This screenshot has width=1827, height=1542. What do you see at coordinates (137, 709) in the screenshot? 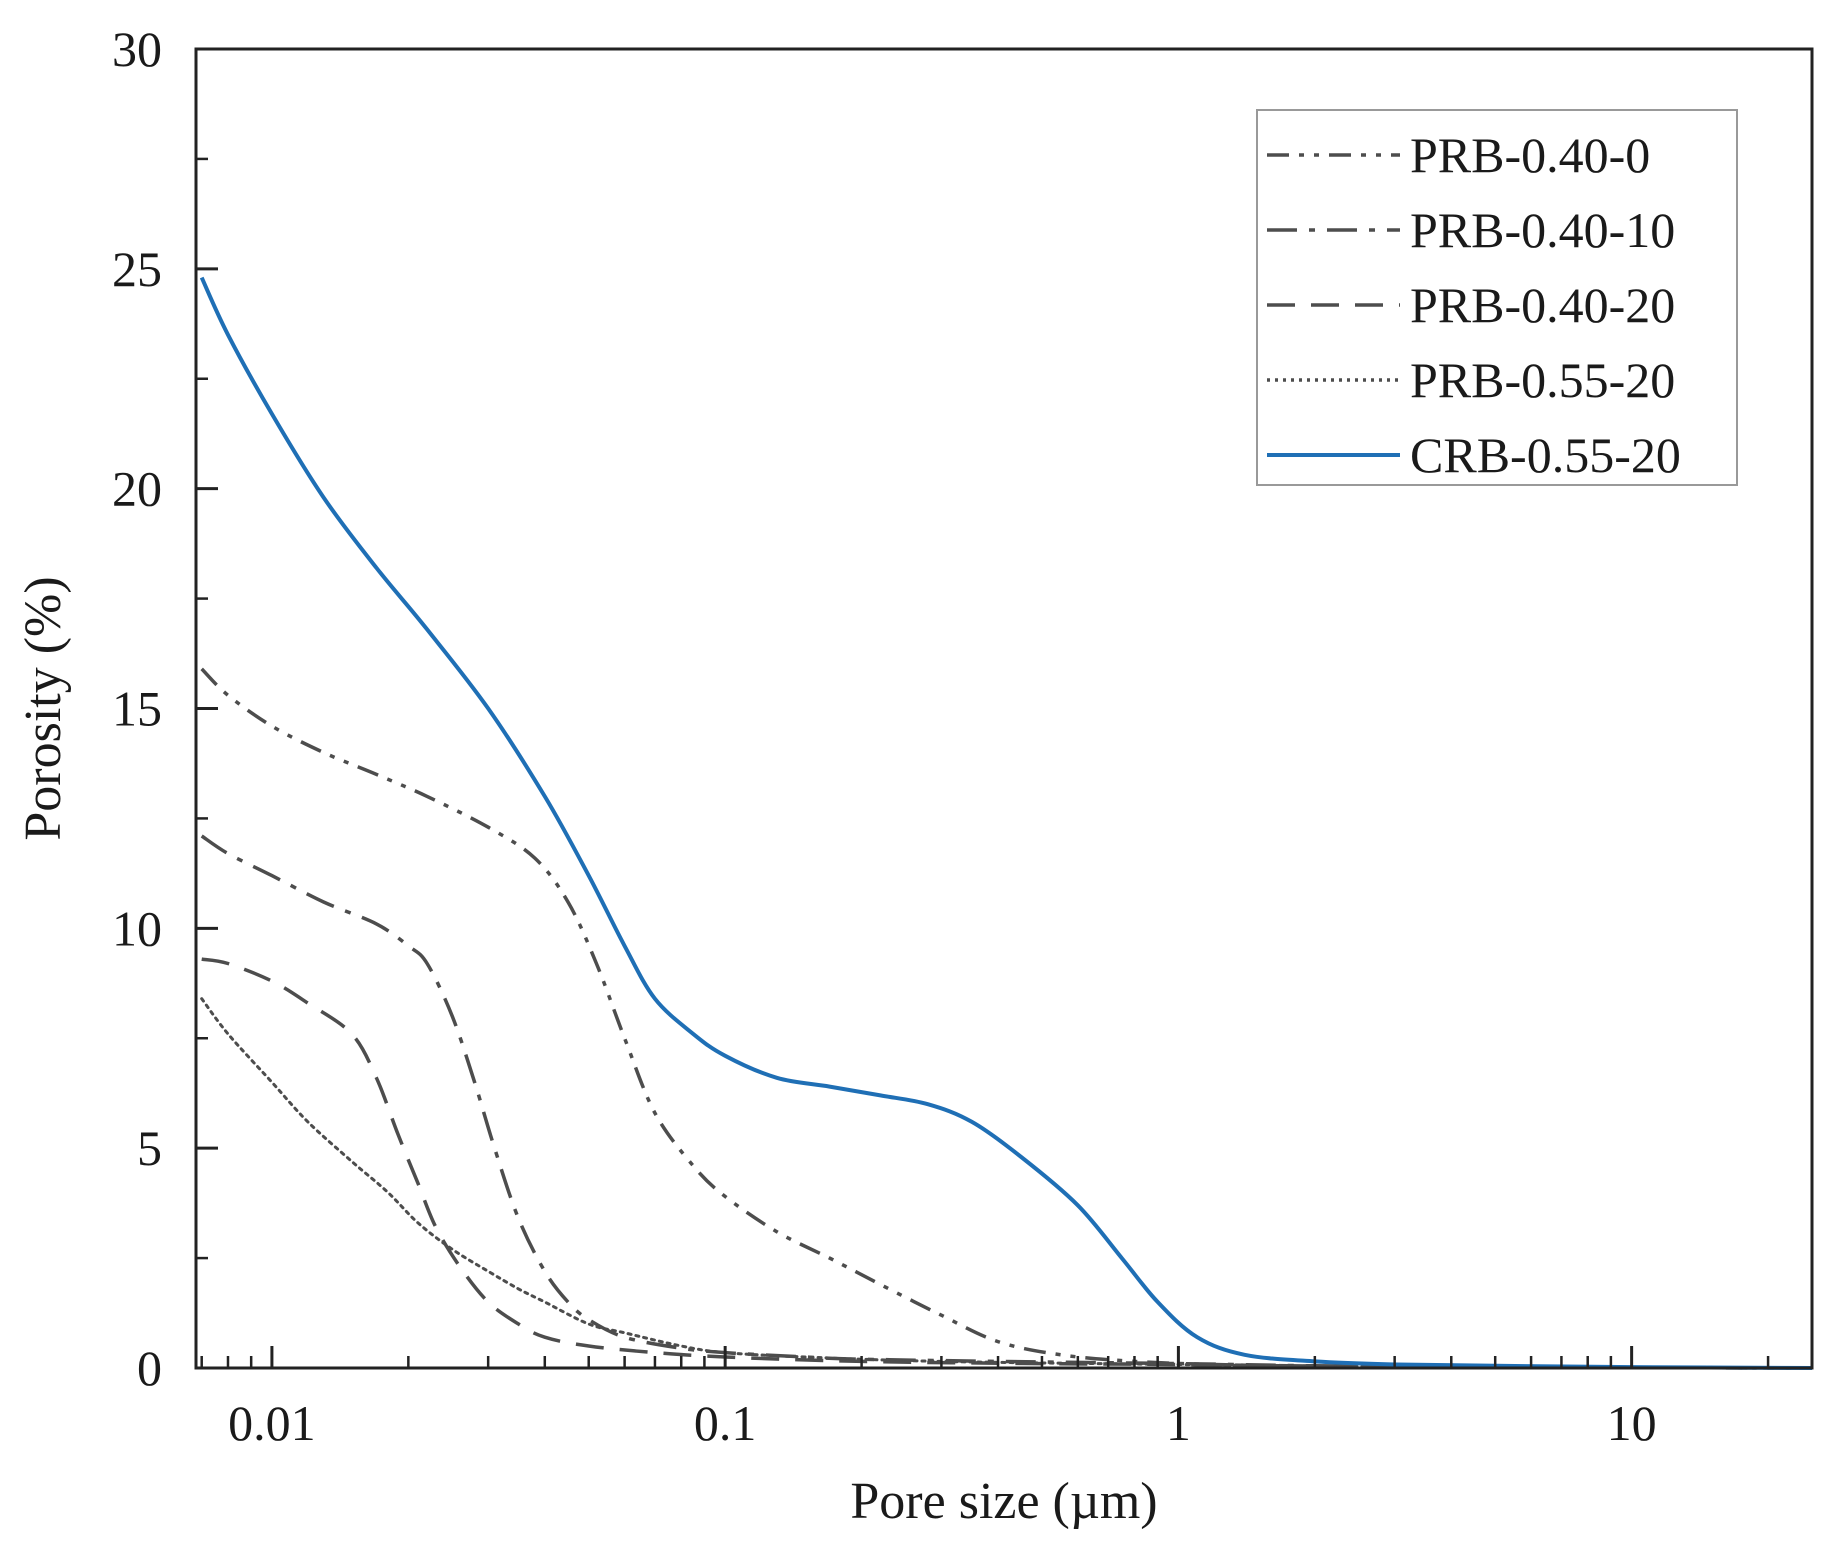
I see `y-tick-label: 15` at bounding box center [137, 709].